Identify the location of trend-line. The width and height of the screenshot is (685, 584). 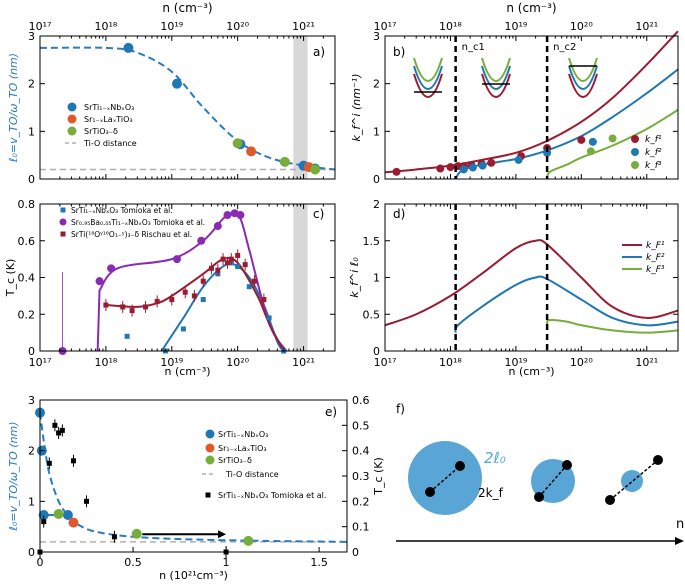
(195, 304).